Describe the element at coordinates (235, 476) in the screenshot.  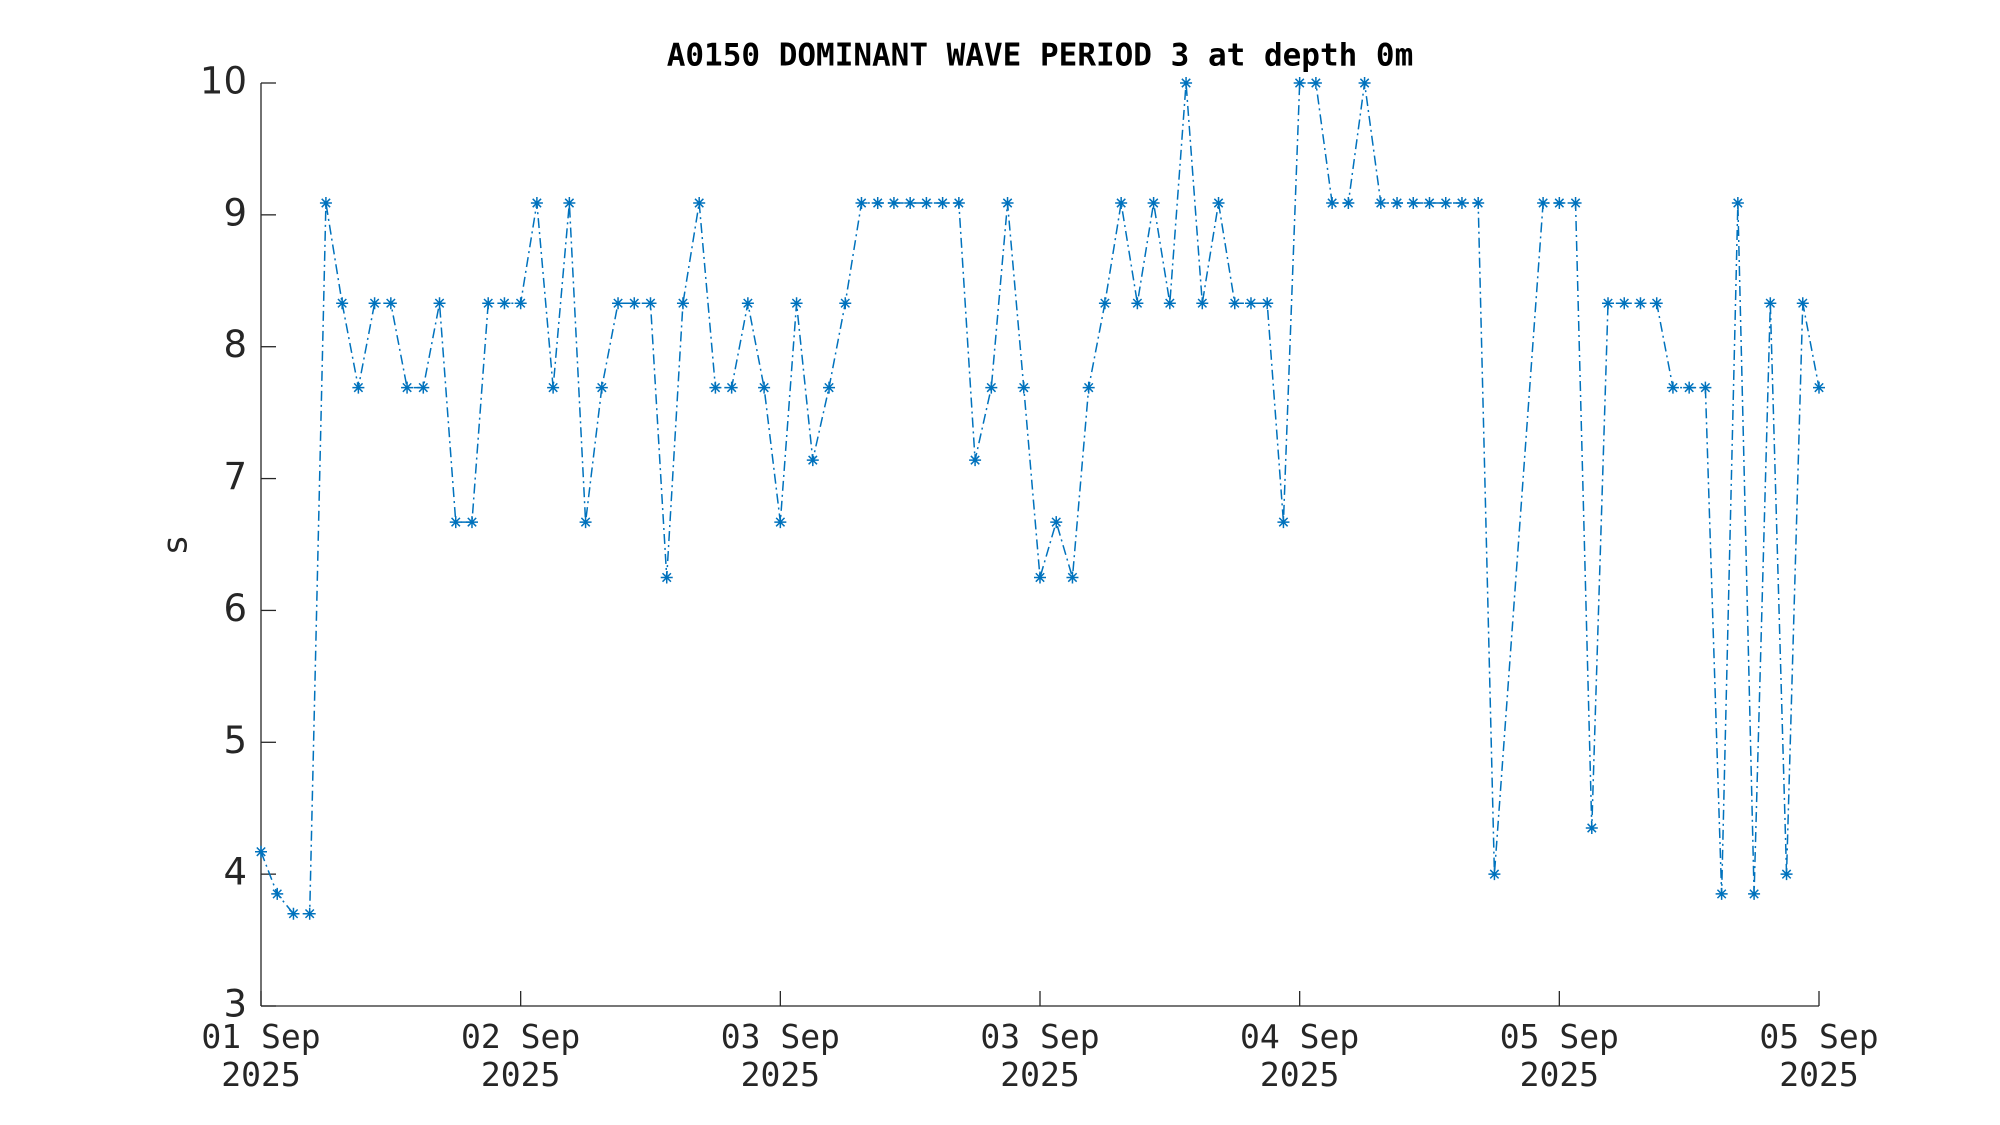
I see `y-tick-label: 7` at that location.